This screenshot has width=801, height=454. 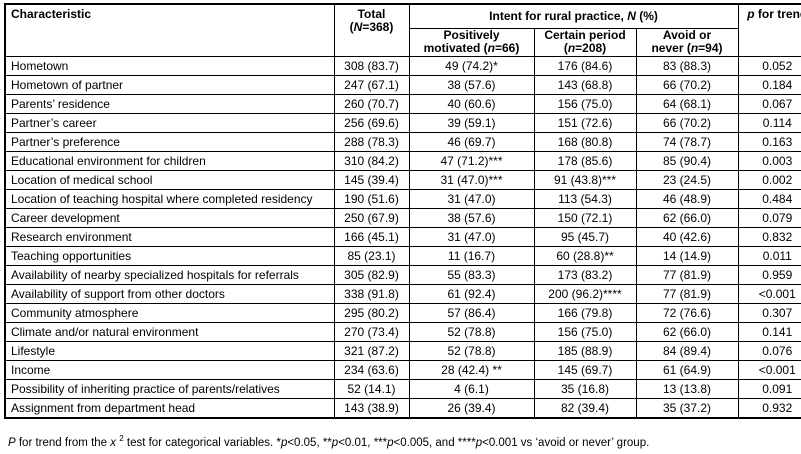 What do you see at coordinates (169, 312) in the screenshot?
I see `cell-characteristic: Community atmosphere` at bounding box center [169, 312].